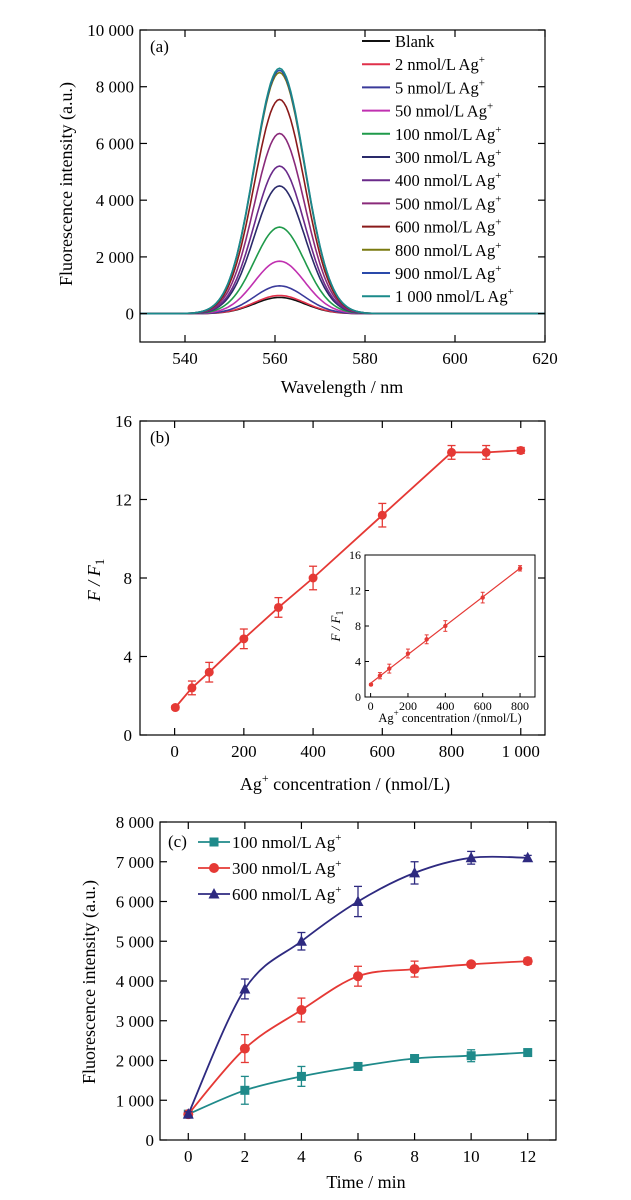 This screenshot has width=631, height=1200. Describe the element at coordinates (383, 751) in the screenshot. I see `b-x-tick-label-3: 600` at that location.